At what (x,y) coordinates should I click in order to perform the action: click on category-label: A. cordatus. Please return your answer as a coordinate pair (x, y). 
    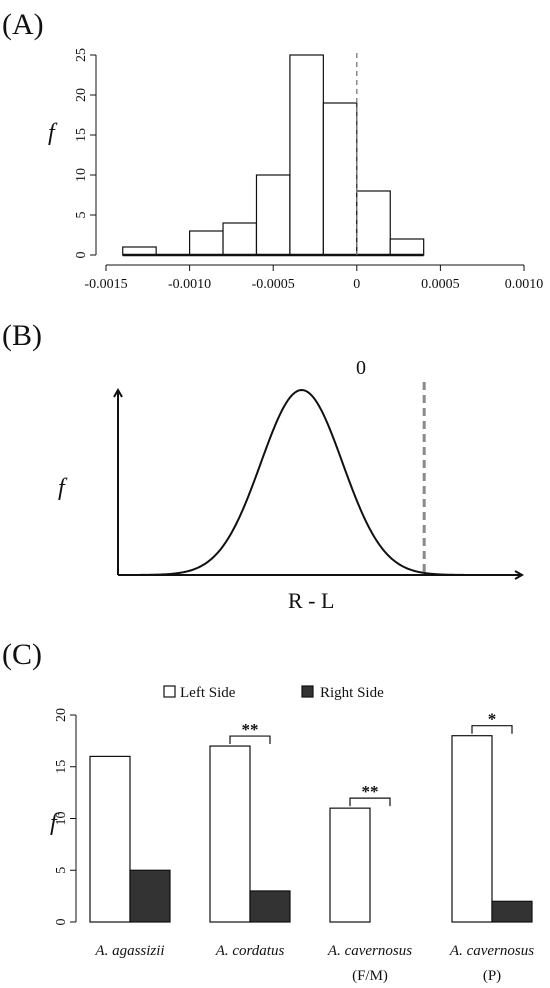
    Looking at the image, I should click on (250, 951).